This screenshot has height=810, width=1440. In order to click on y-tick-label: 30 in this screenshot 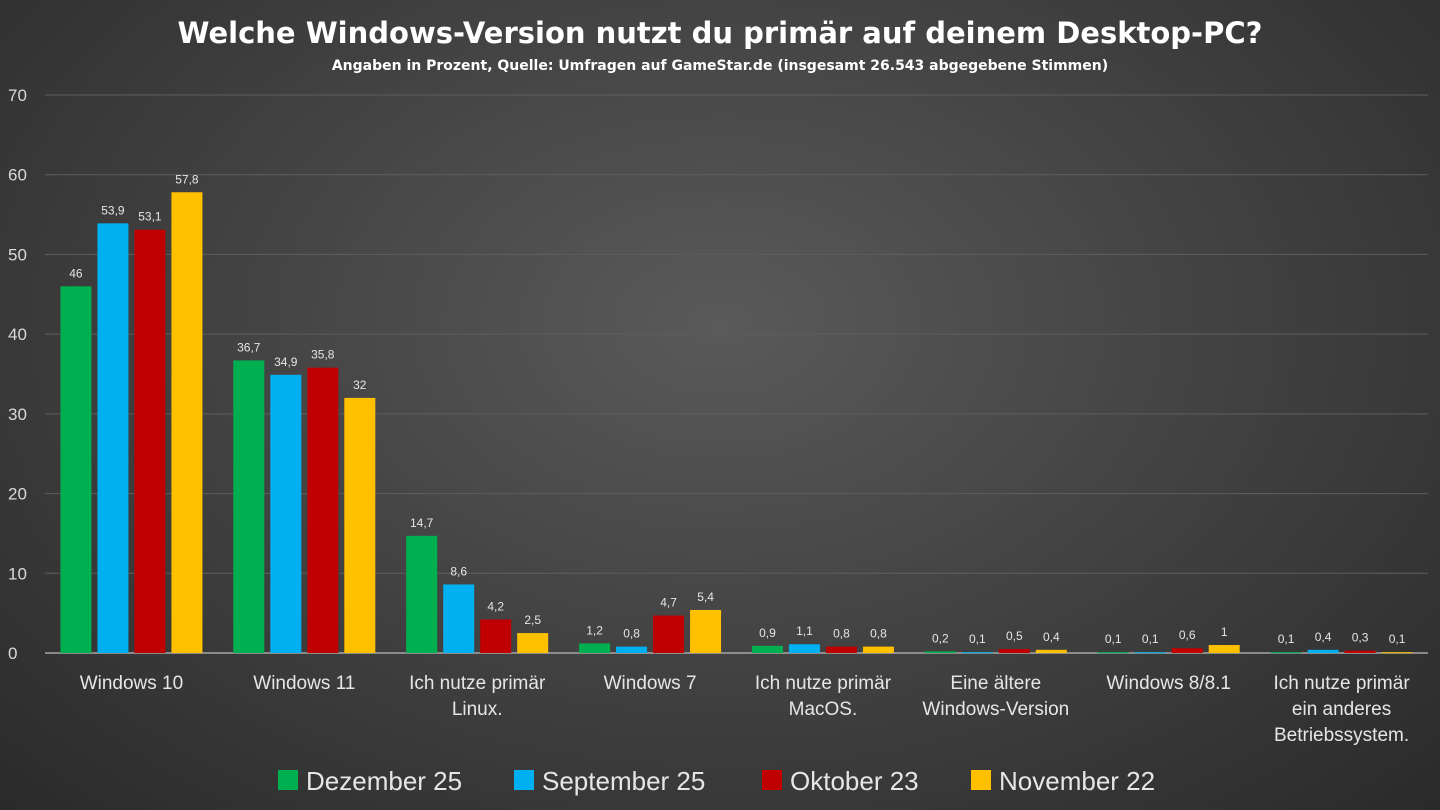, I will do `click(17, 414)`.